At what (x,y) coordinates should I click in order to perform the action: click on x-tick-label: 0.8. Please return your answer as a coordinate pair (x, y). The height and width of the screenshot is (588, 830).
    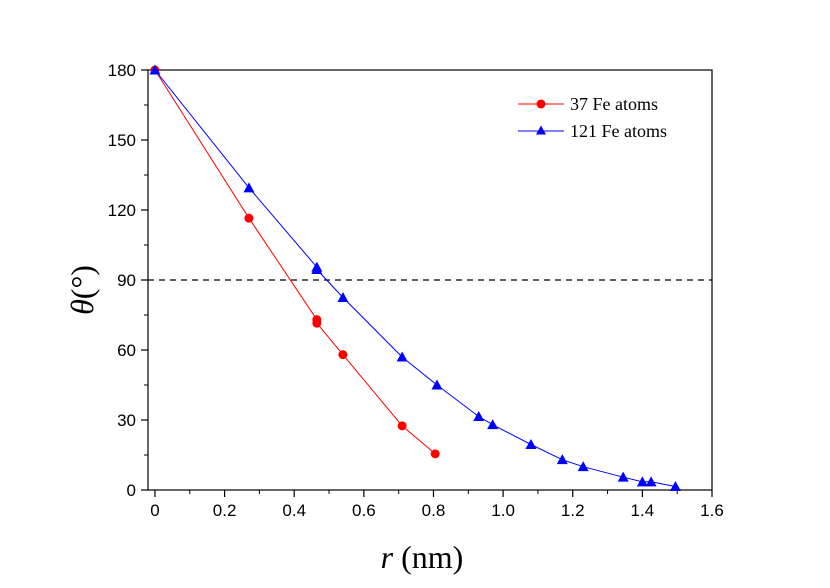
    Looking at the image, I should click on (434, 510).